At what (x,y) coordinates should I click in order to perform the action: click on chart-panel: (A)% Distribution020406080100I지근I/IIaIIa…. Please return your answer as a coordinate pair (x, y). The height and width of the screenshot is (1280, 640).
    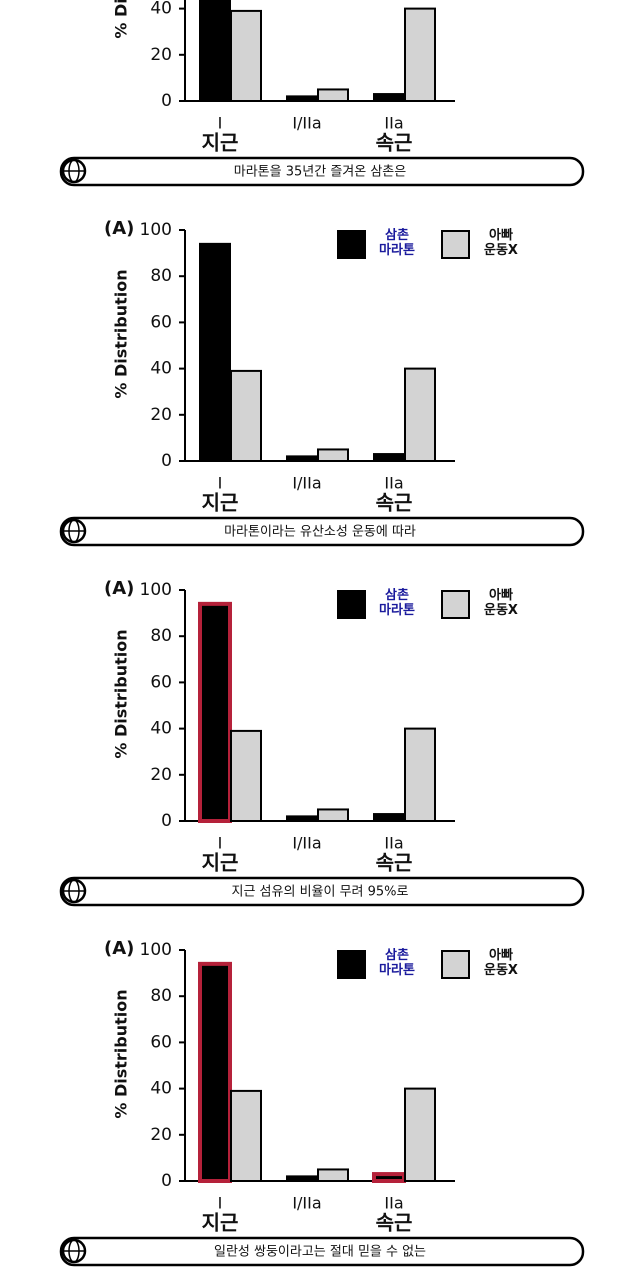
    Looking at the image, I should click on (322, 93).